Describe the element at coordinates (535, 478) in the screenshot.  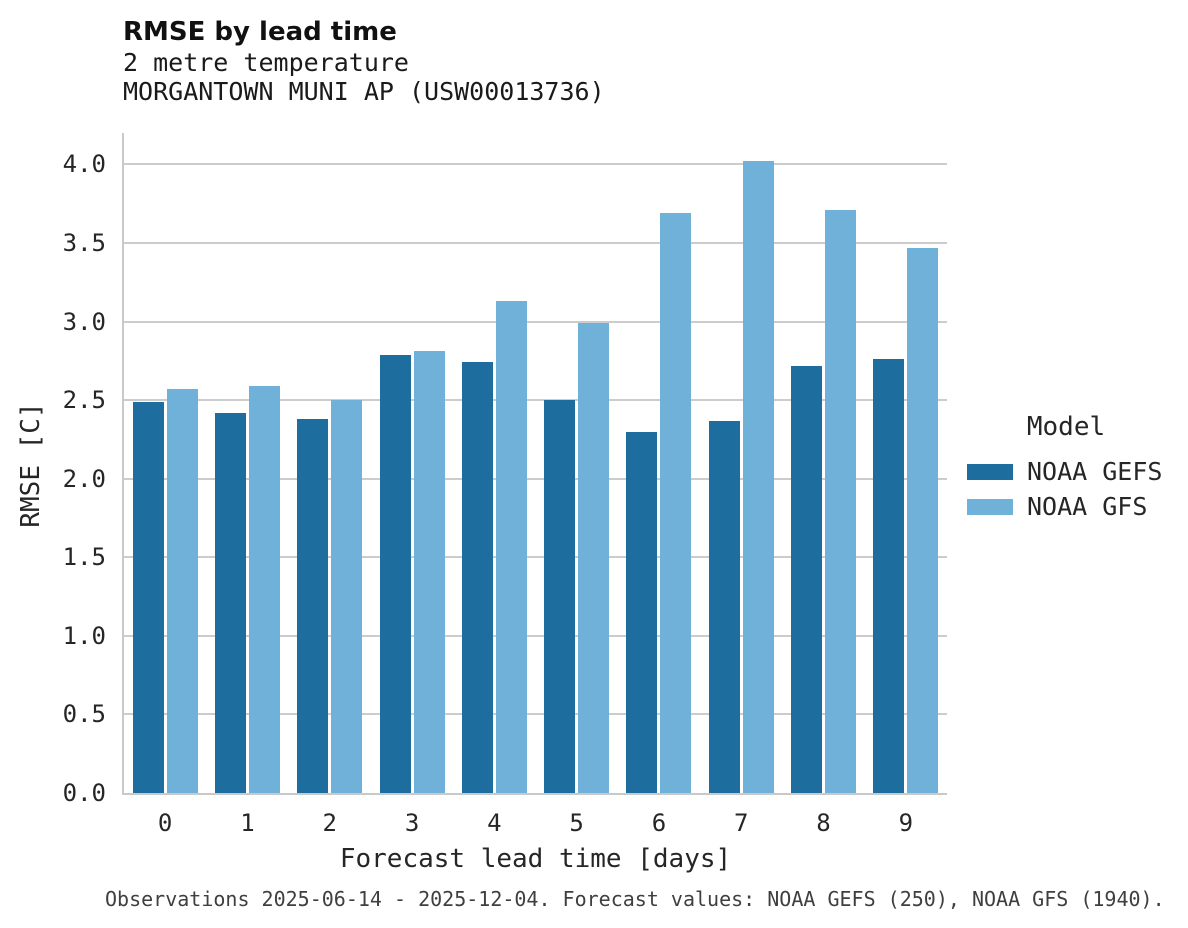
I see `gridline-y-2.0` at that location.